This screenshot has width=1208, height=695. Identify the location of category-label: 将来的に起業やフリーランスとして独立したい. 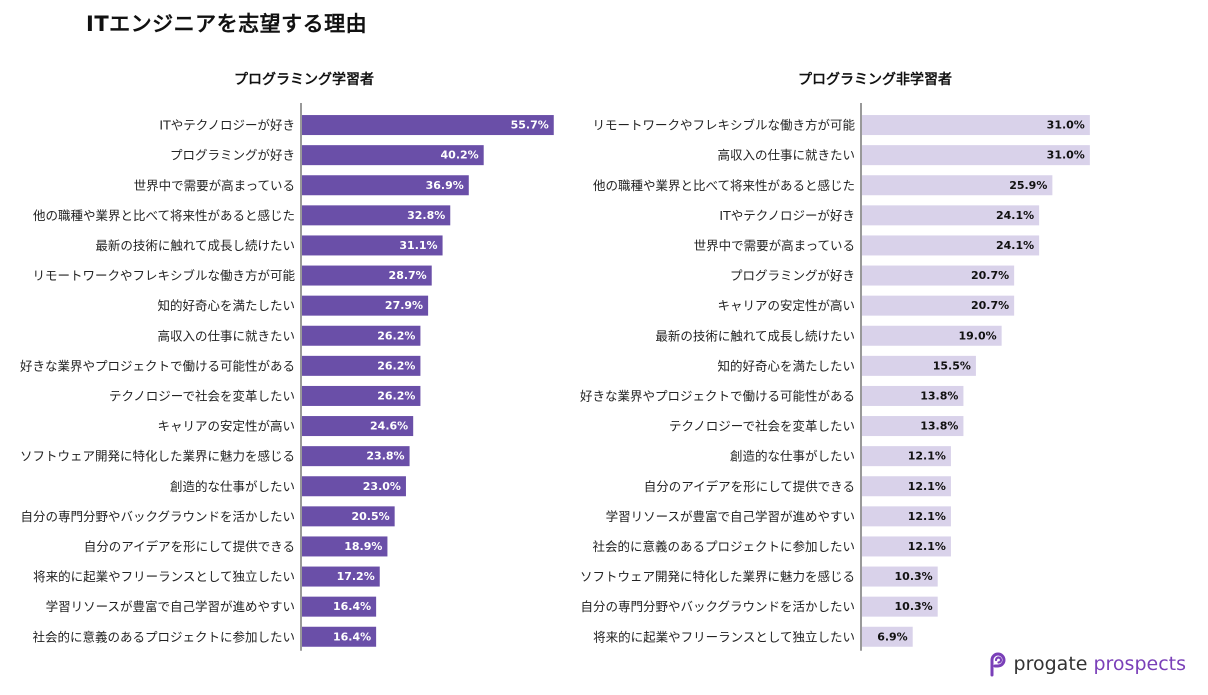
(724, 636).